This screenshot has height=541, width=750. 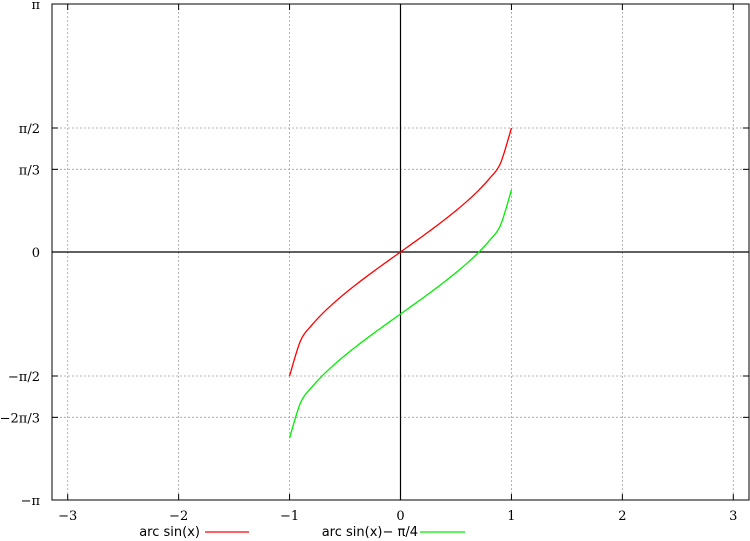 I want to click on legend-label-1: arc sin(x)− π/4, so click(x=370, y=532).